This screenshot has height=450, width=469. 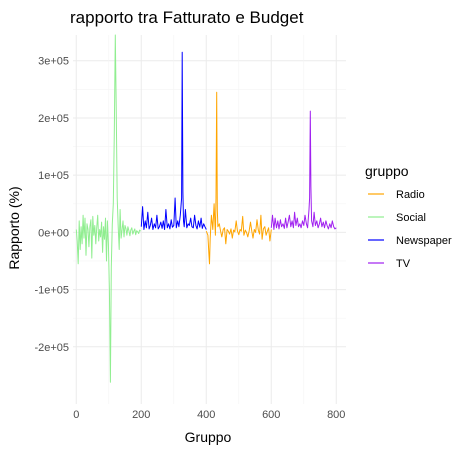 What do you see at coordinates (53, 233) in the screenshot?
I see `y-tick-label: 0e+00` at bounding box center [53, 233].